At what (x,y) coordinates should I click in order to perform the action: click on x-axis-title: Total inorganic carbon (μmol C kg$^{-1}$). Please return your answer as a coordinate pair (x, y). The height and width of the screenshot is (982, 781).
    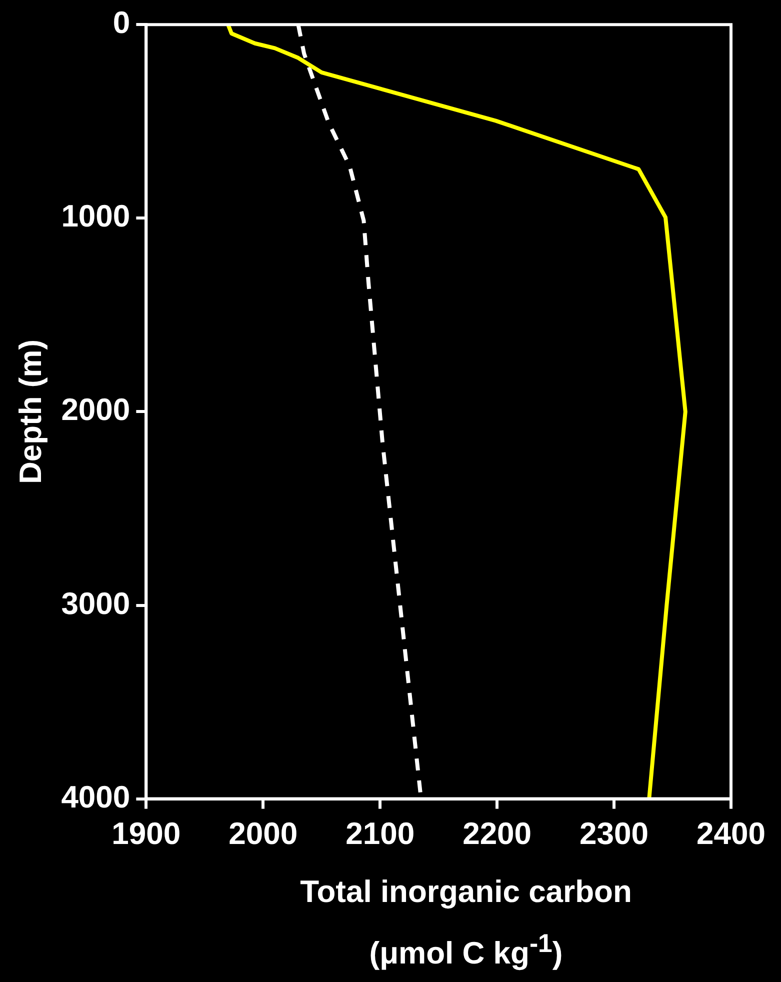
    Looking at the image, I should click on (466, 922).